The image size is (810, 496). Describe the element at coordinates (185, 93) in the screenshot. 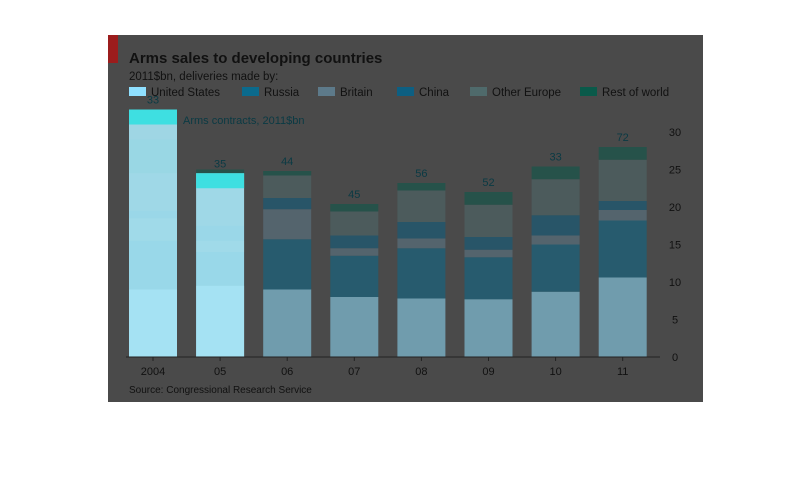

I see `legend-label: United States` at that location.